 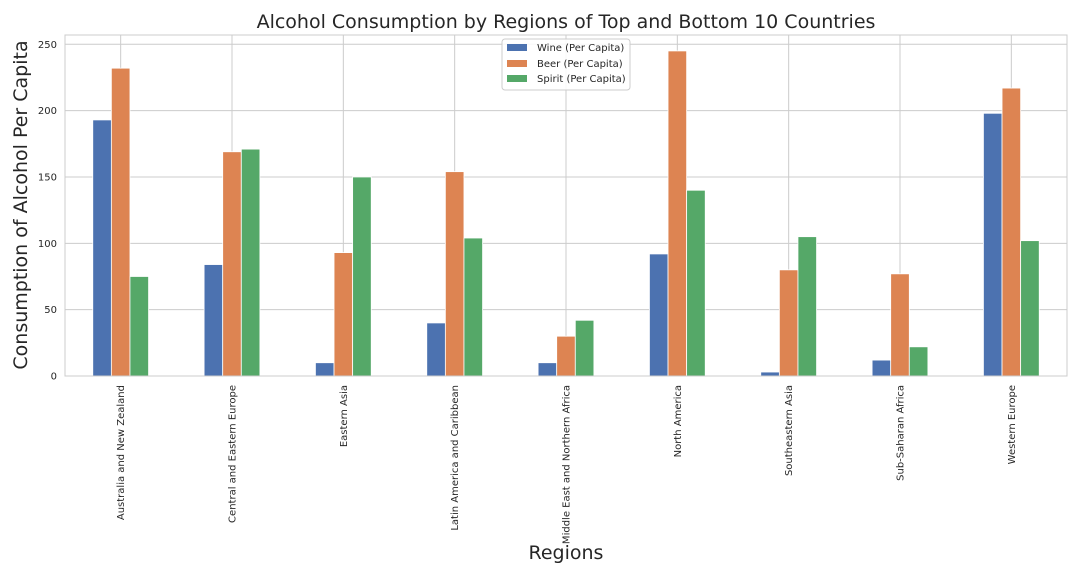 What do you see at coordinates (696, 283) in the screenshot?
I see `bar-spirit-north-america` at bounding box center [696, 283].